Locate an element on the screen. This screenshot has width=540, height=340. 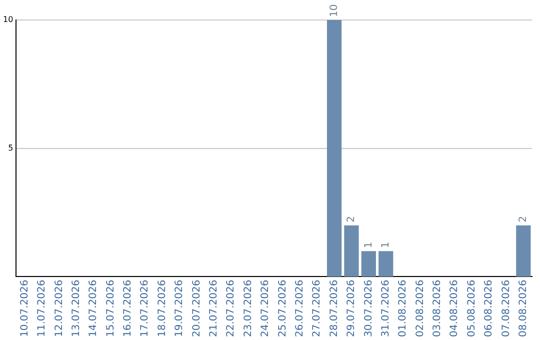
x-tick-label: 12.07.2026 is located at coordinates (59, 309).